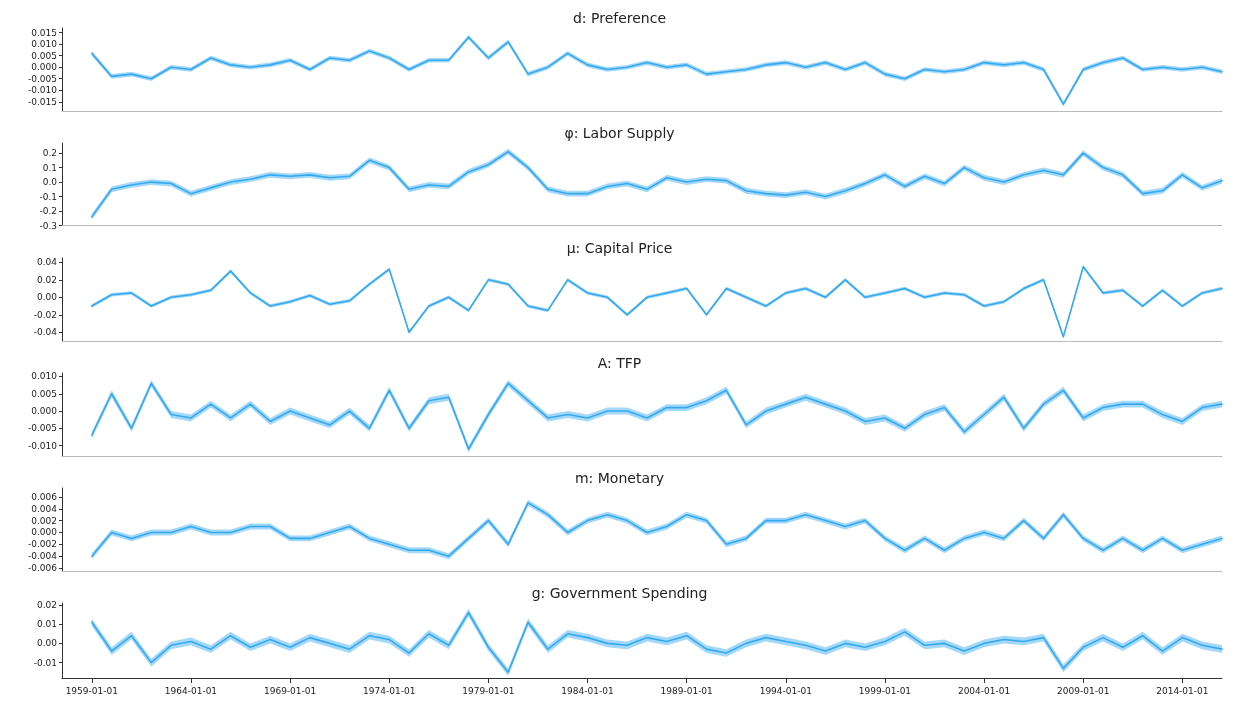 The height and width of the screenshot is (710, 1239). What do you see at coordinates (587, 690) in the screenshot?
I see `x-tick-label: 1984-01-01` at bounding box center [587, 690].